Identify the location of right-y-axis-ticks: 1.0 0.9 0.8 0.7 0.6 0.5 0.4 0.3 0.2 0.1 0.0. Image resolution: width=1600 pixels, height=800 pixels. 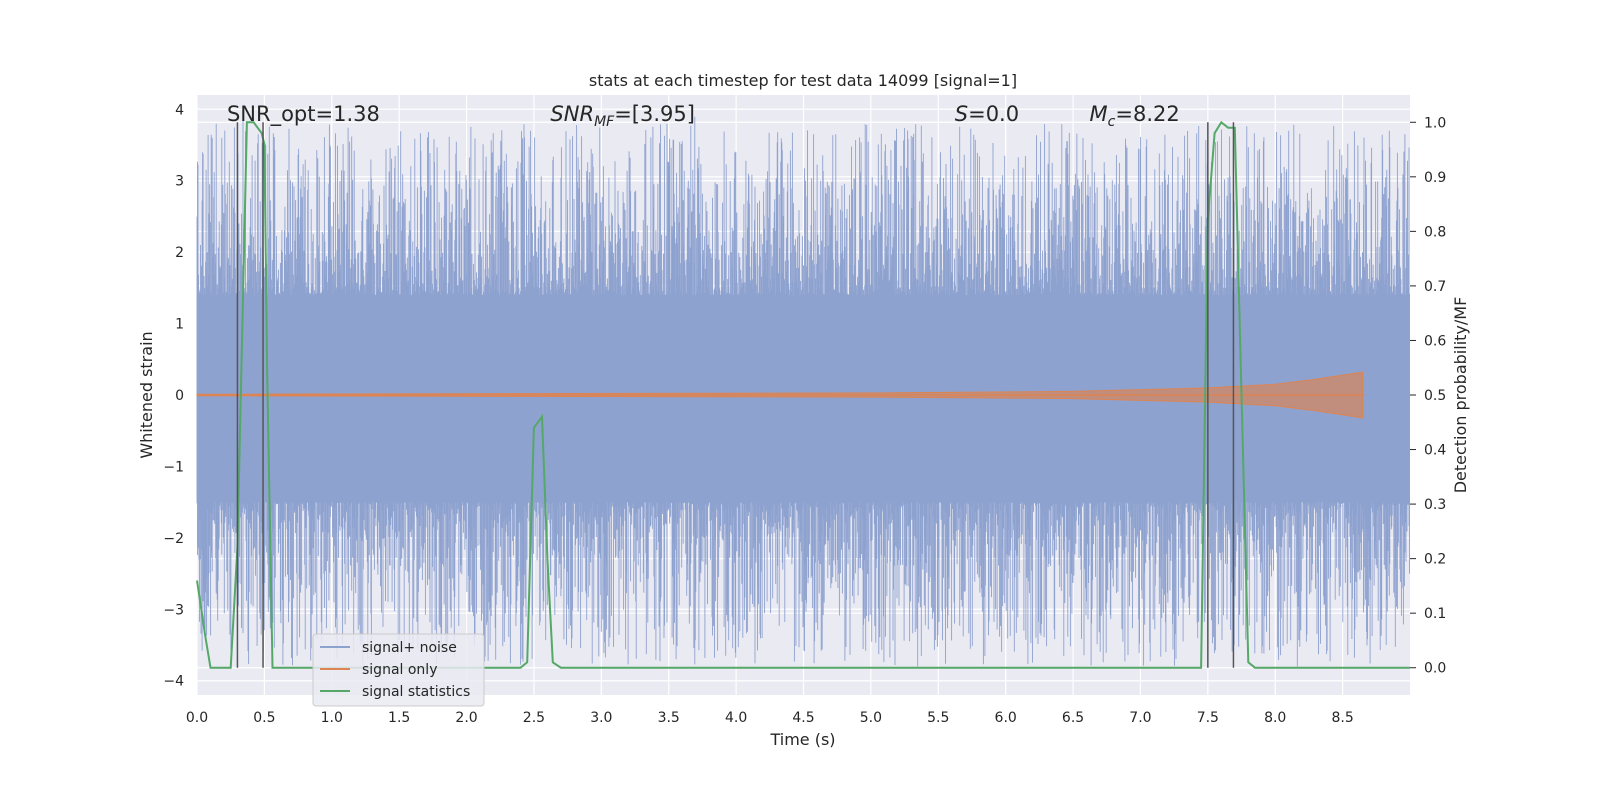
(1428, 396).